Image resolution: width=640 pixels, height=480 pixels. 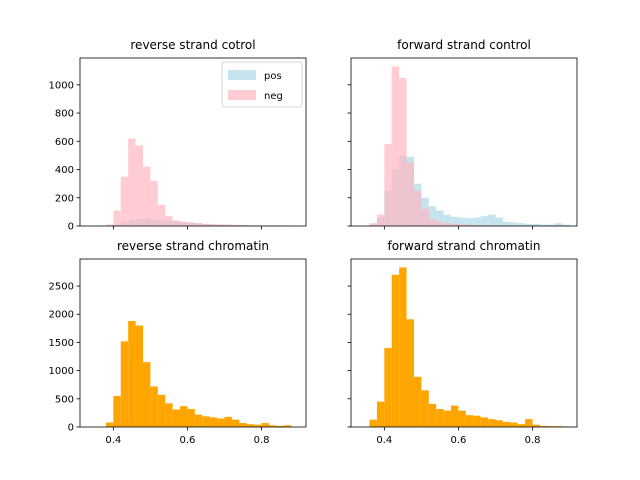 What do you see at coordinates (61, 343) in the screenshot?
I see `y-tick-label: 1500` at bounding box center [61, 343].